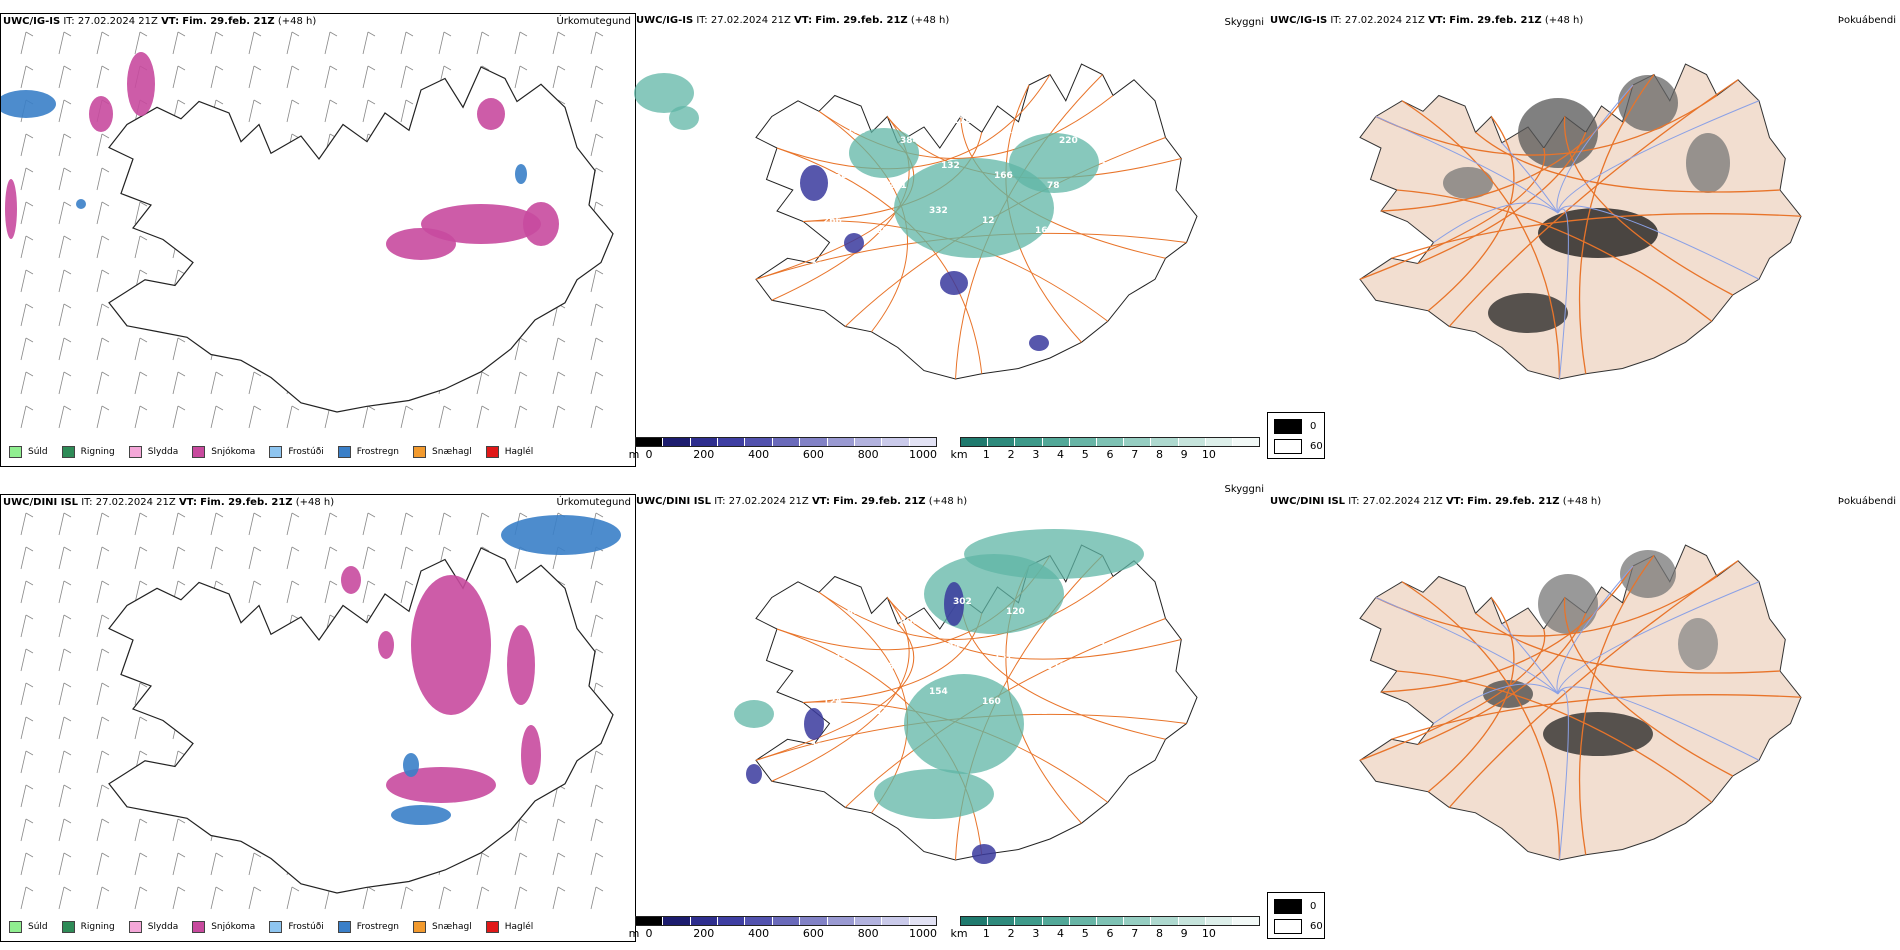 Image resolution: width=1900 pixels, height=950 pixels. What do you see at coordinates (163, 452) in the screenshot?
I see `legend-label: Slydda` at bounding box center [163, 452].